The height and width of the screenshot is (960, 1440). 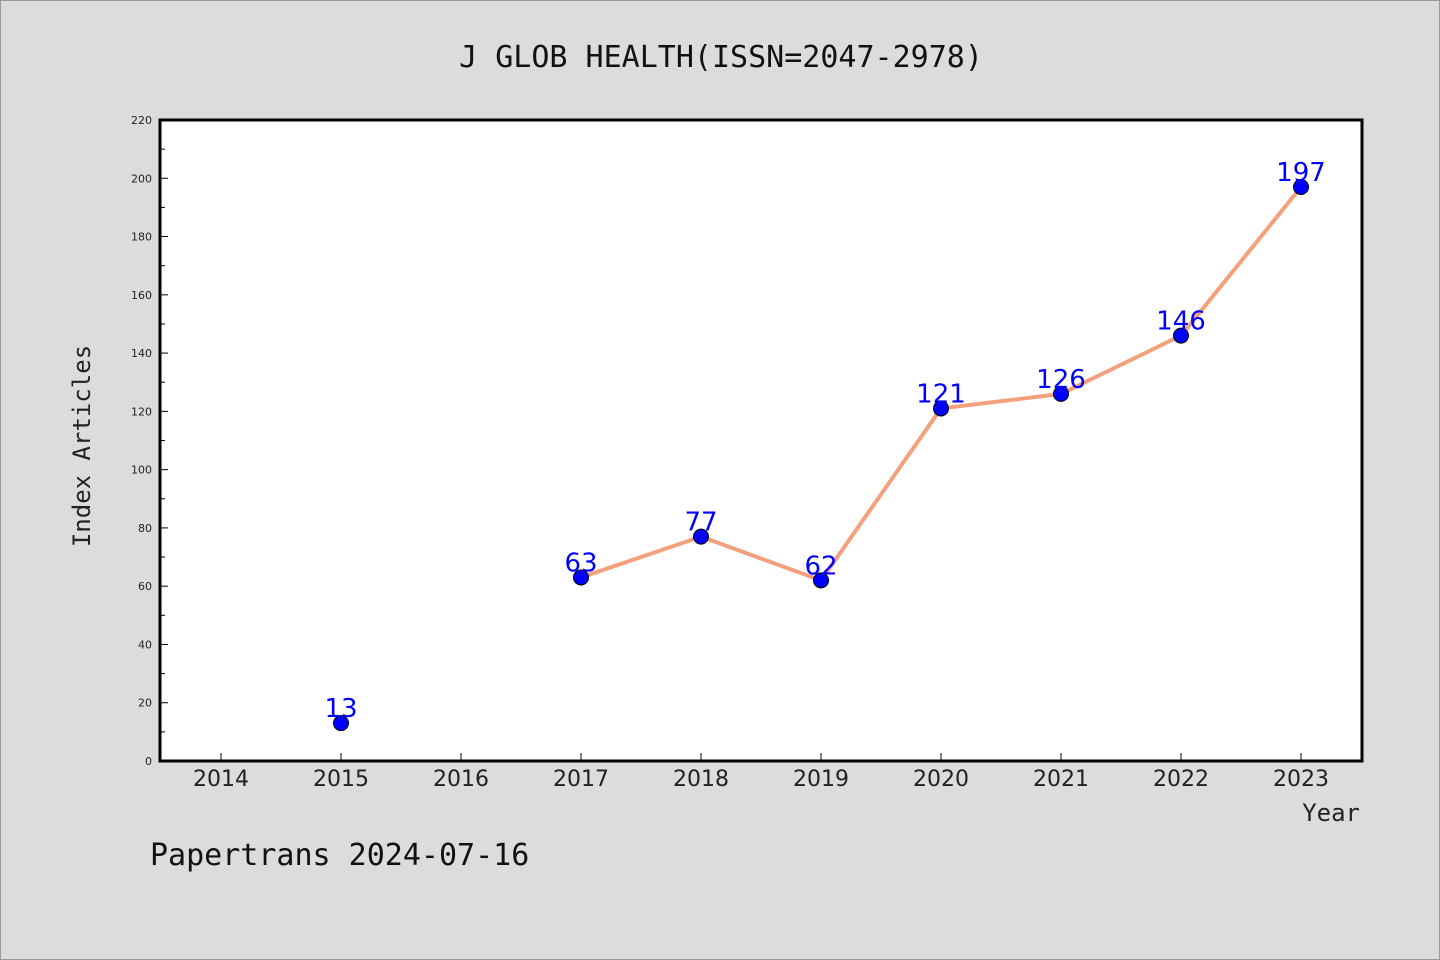 What do you see at coordinates (145, 703) in the screenshot?
I see `y-tick-label: 20` at bounding box center [145, 703].